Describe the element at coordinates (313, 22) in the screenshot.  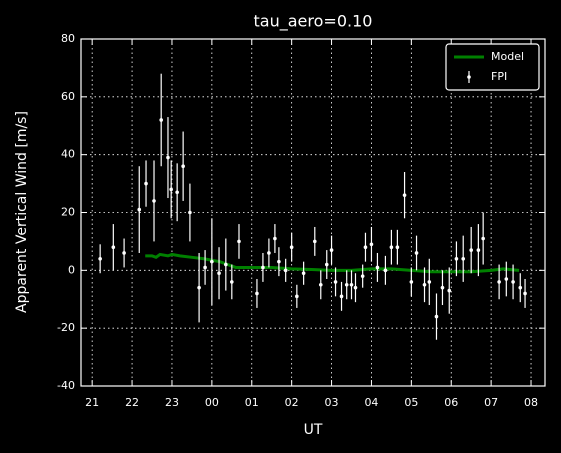
I see `chart-title: tau_aero=0.10` at that location.